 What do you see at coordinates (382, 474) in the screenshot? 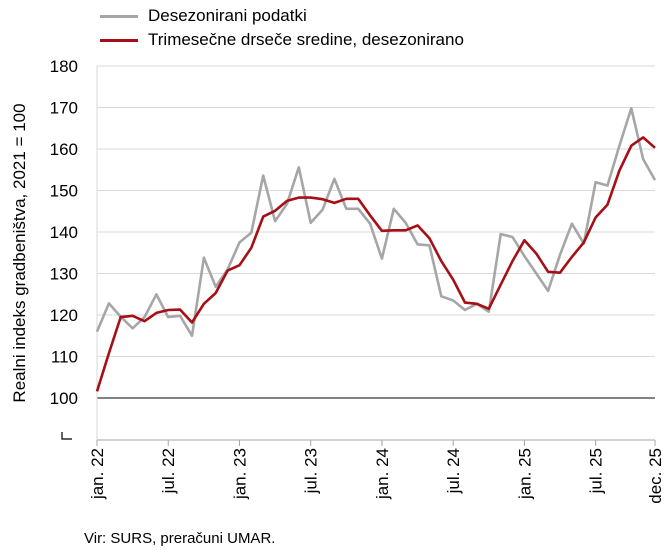
I see `x-tick-label: jan. 24` at bounding box center [382, 474].